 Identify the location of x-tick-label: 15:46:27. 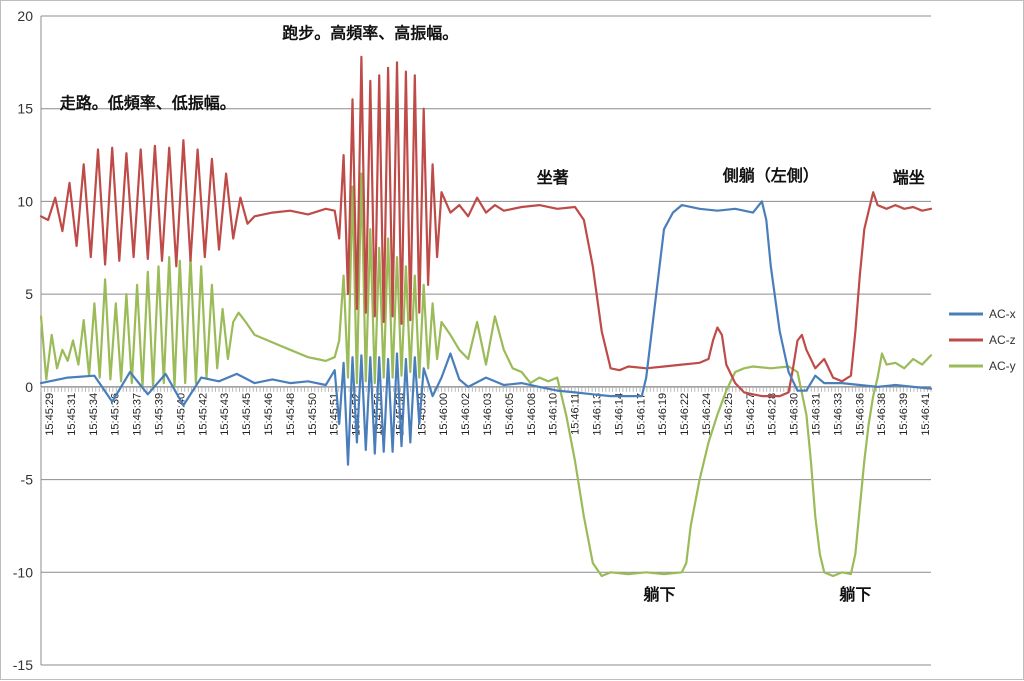
(751, 414).